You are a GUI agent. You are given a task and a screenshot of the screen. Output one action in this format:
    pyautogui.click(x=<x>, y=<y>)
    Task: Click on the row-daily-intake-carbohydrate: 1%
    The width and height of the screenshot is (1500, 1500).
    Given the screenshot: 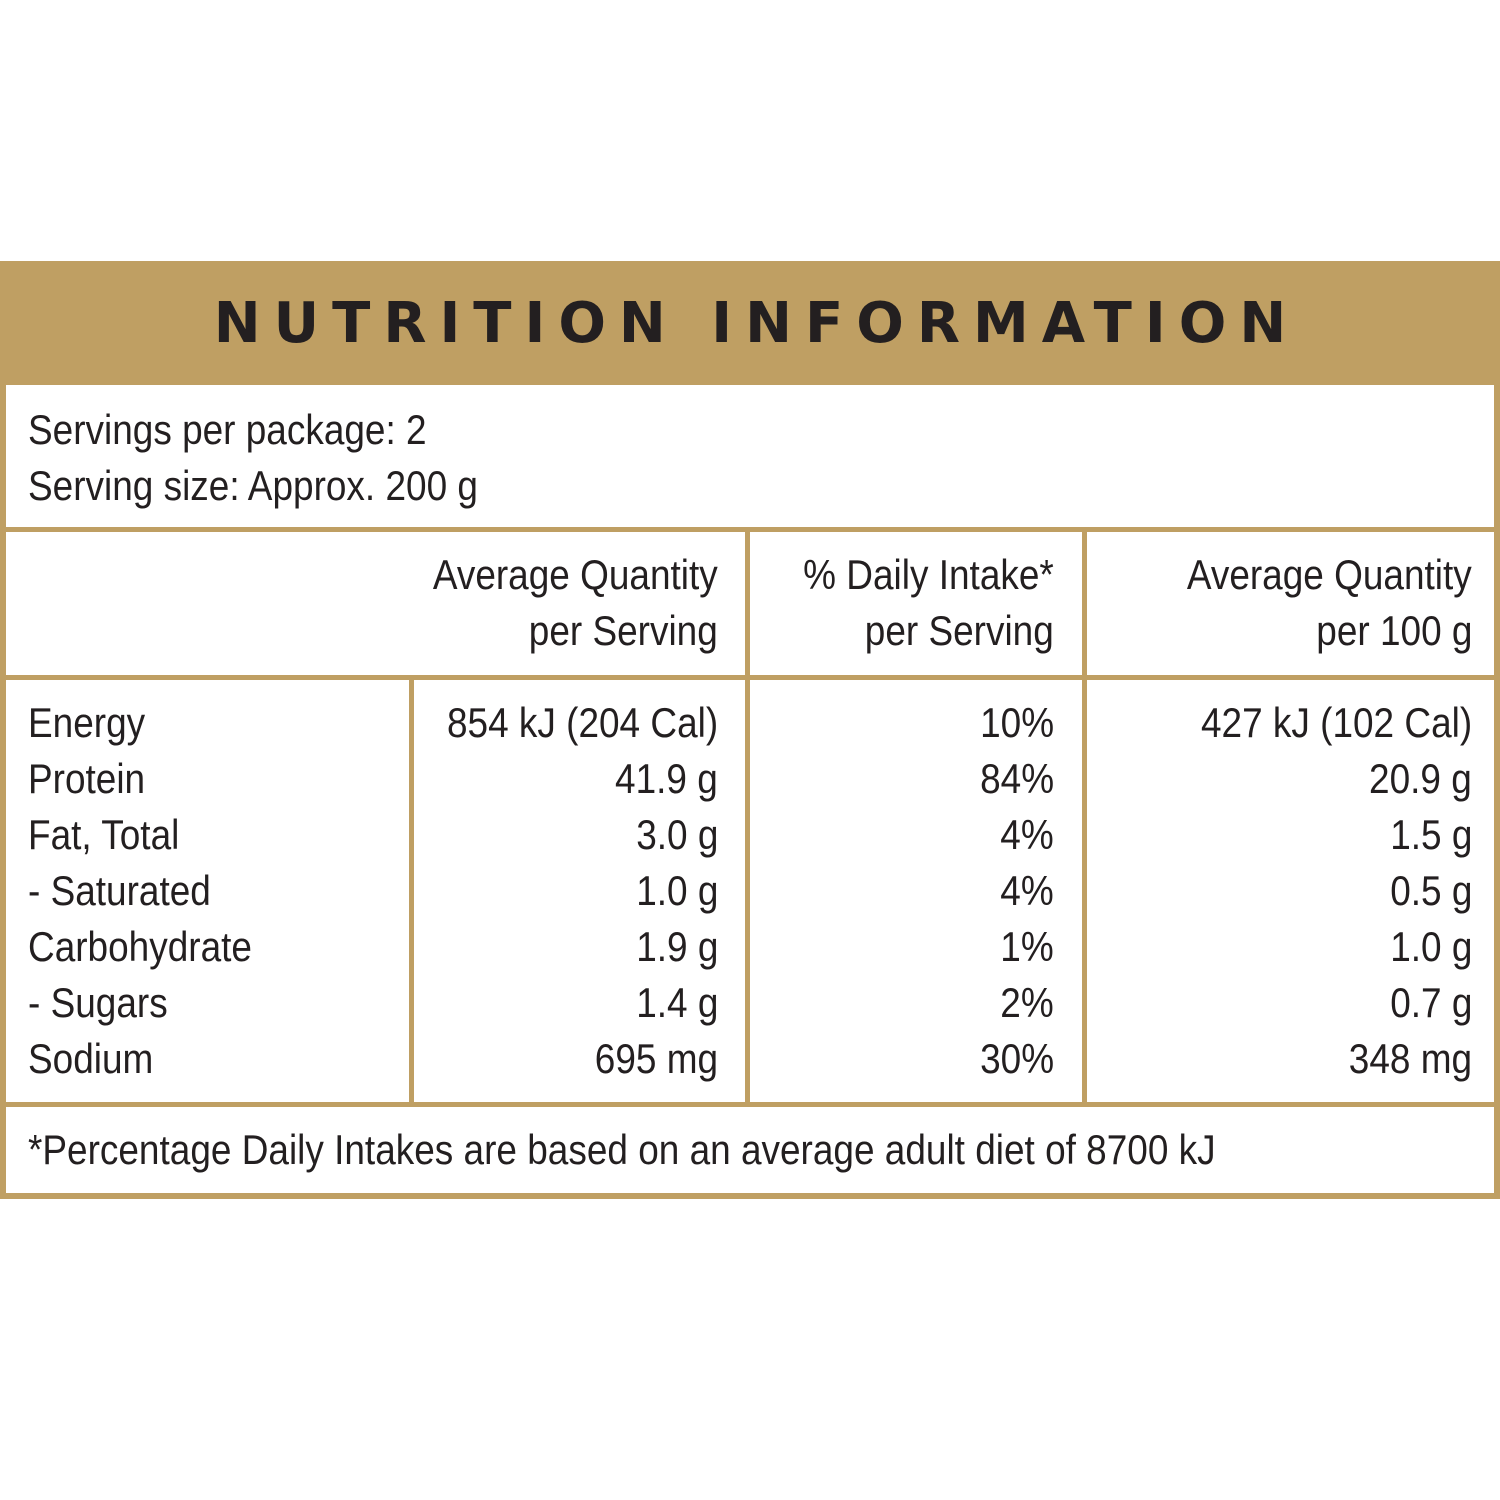 What is the action you would take?
    pyautogui.click(x=1027, y=946)
    